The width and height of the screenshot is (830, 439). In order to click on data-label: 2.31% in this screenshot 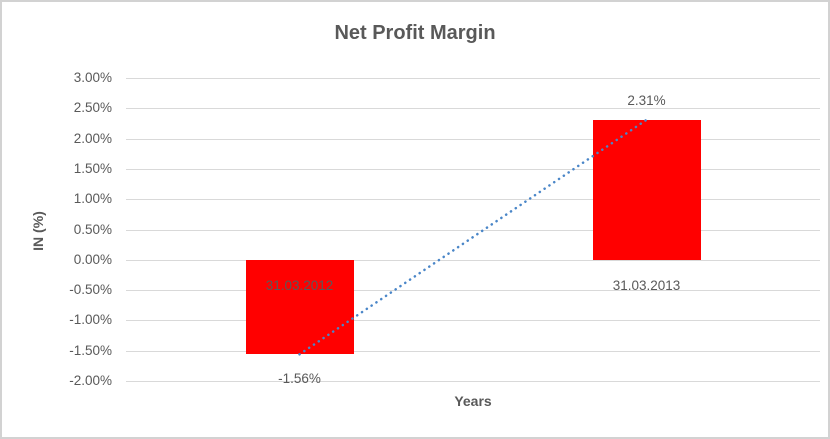, I will do `click(646, 100)`.